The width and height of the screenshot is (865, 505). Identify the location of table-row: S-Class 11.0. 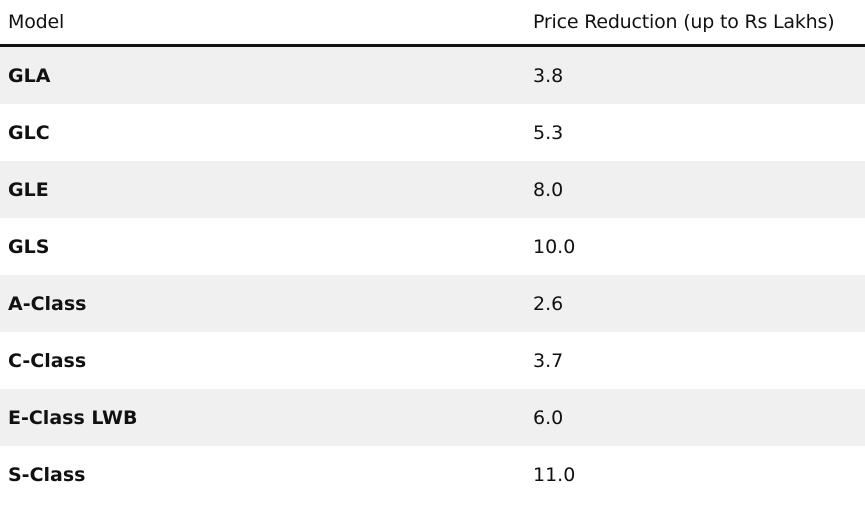
(432, 474).